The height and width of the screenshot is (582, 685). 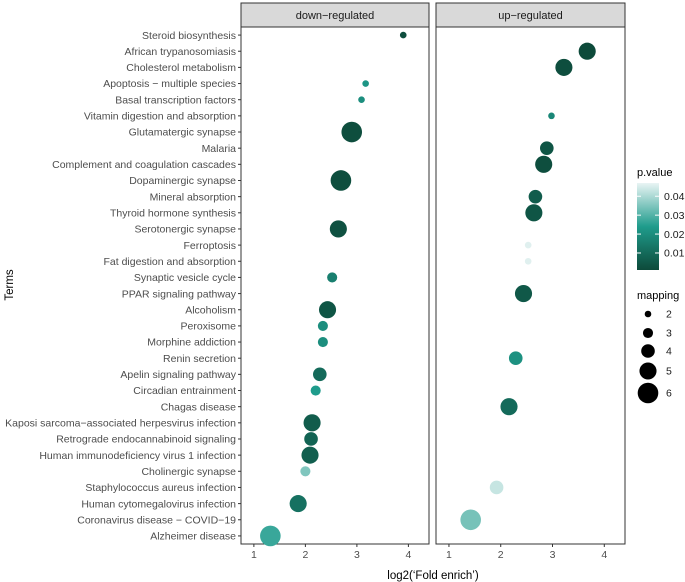 I want to click on term-label: Alzheimer disease, so click(x=193, y=537).